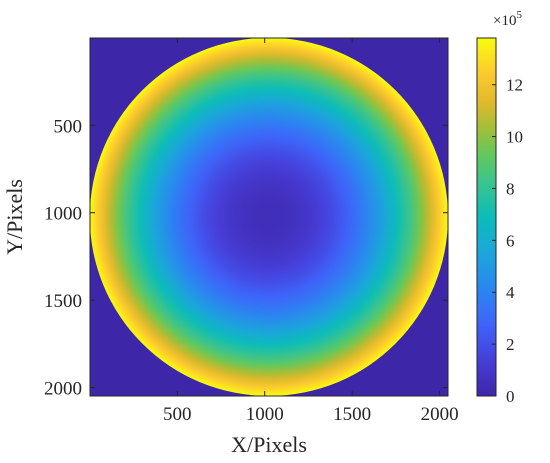  I want to click on y-tick-label: 1500, so click(63, 301).